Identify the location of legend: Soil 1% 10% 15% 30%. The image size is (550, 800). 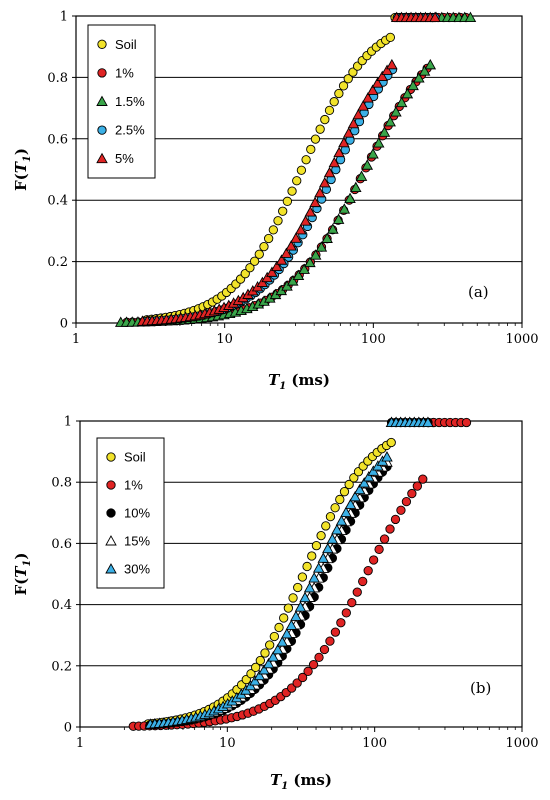
(130, 513).